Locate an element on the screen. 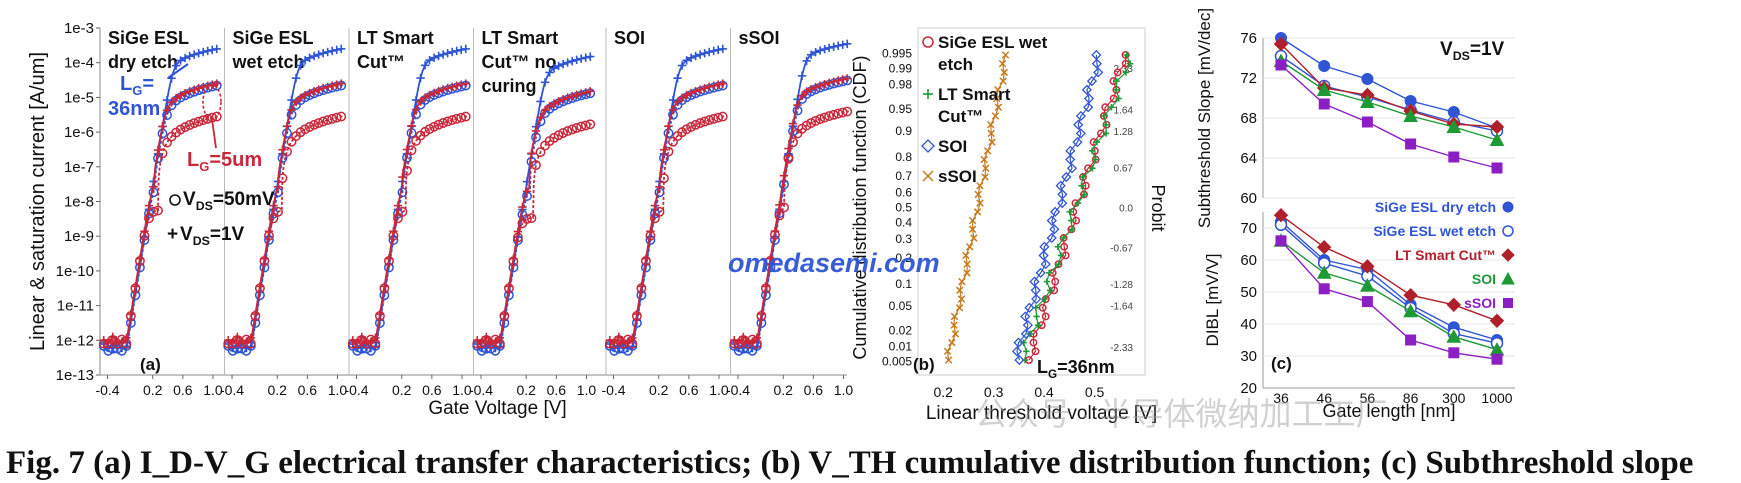 The image size is (1741, 483). watermark: omedasemi.com 公众号 · 半导体微纳加工工厂 is located at coordinates (1057, 340).